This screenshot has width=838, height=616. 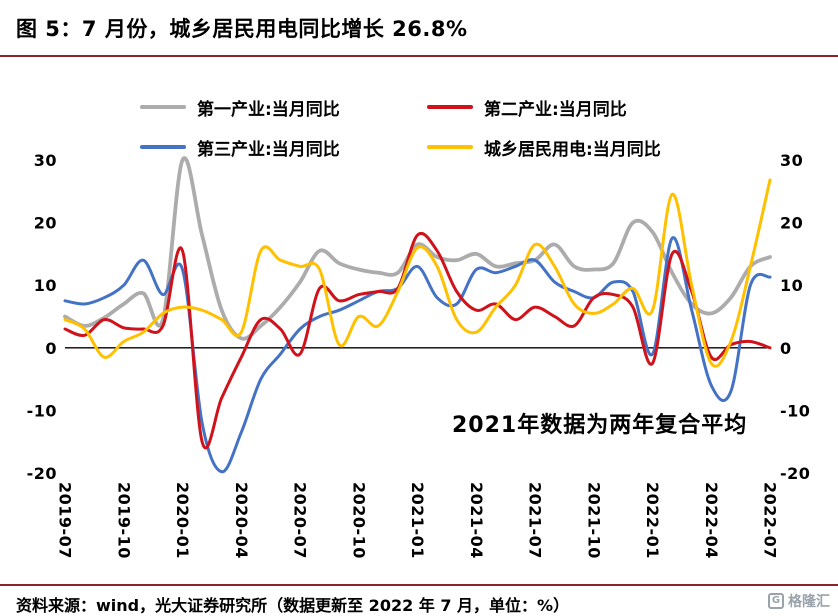 What do you see at coordinates (65, 520) in the screenshot?
I see `x-tick-label: 2019-07` at bounding box center [65, 520].